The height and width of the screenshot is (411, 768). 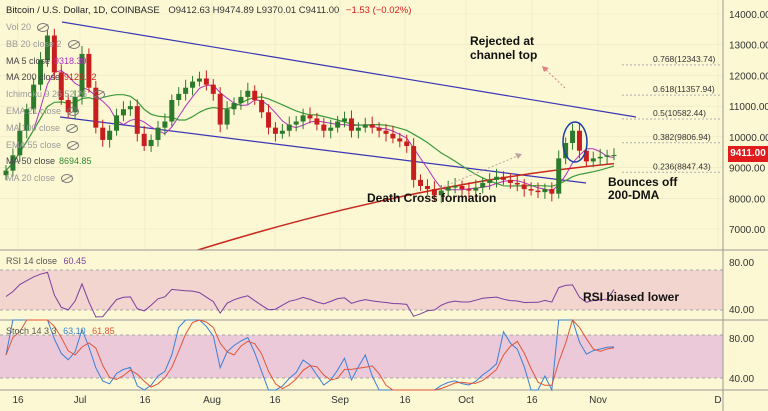 I want to click on exchange: COINBASE, so click(x=135, y=10).